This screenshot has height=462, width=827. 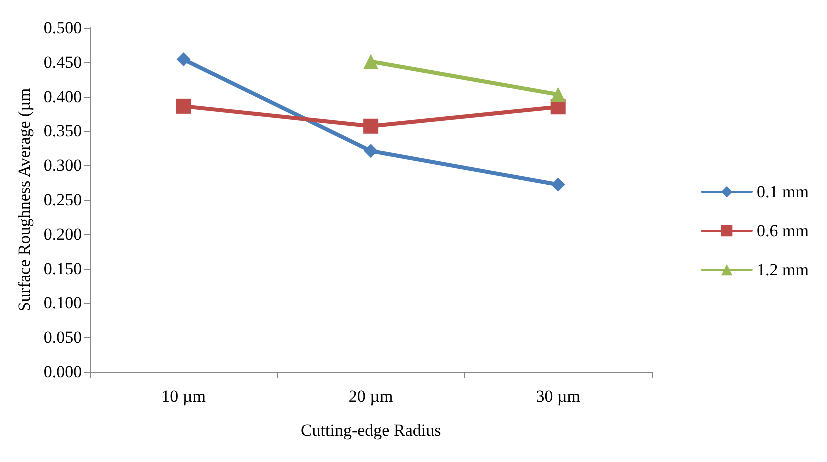 I want to click on y-tick-label: 0.500, so click(x=63, y=28).